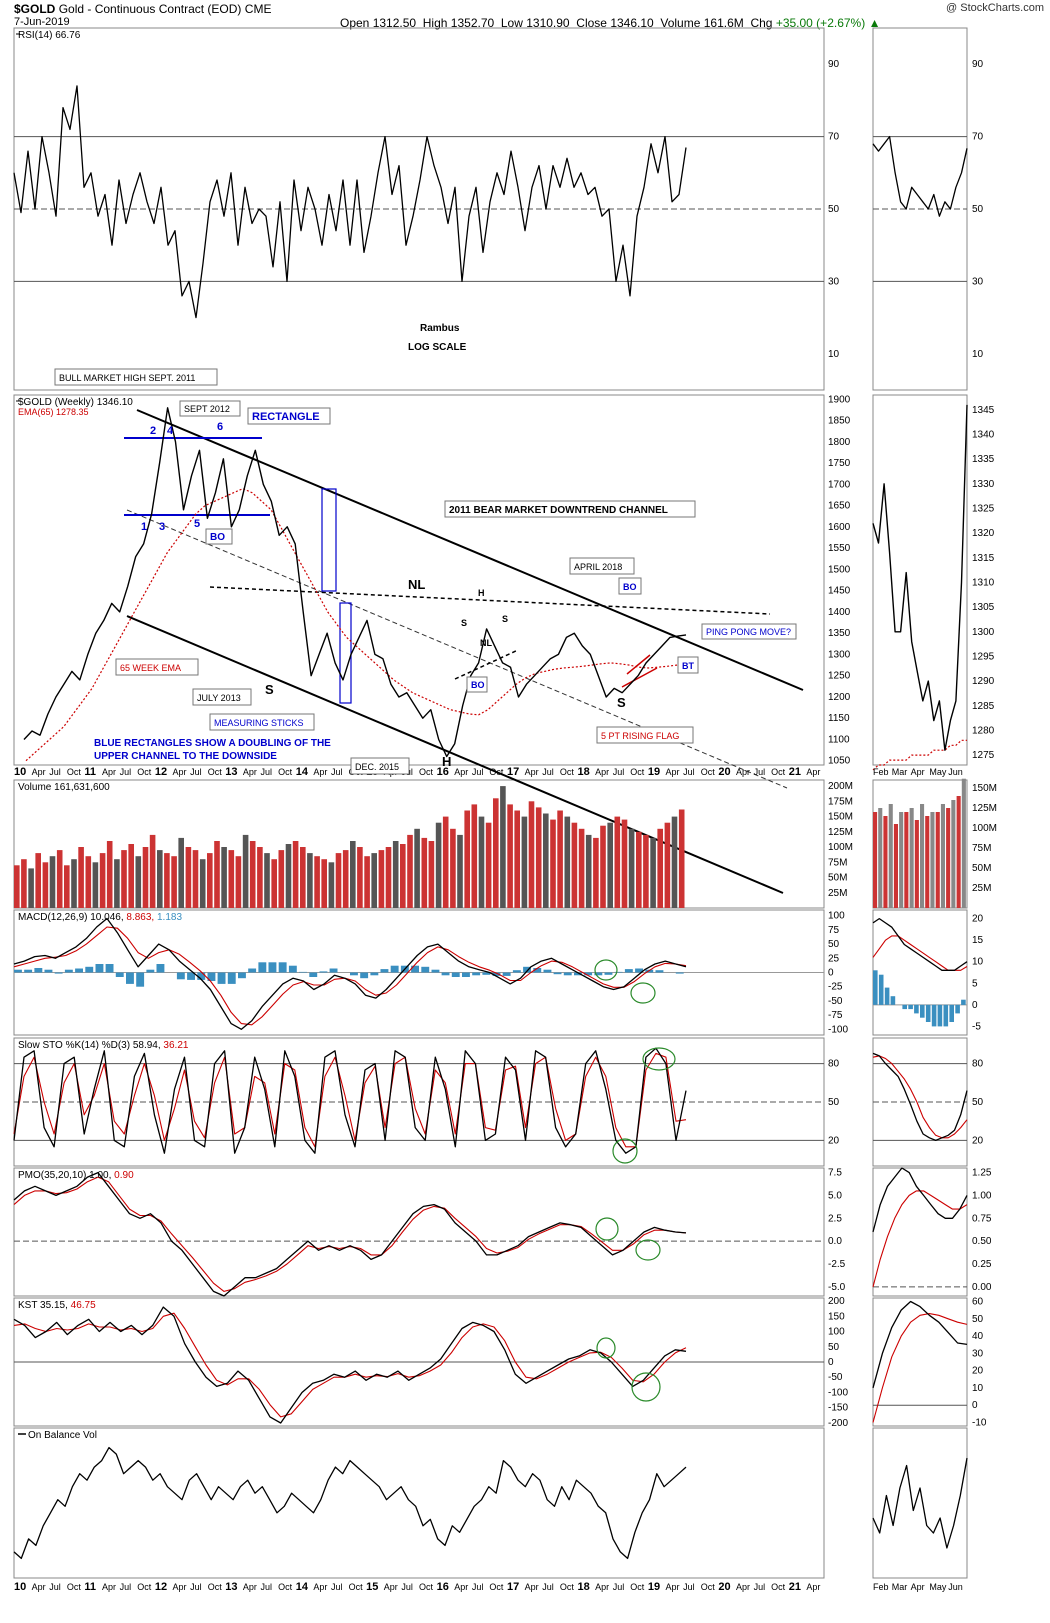 This screenshot has width=1050, height=1623. I want to click on price-axis-tick: 1050, so click(839, 761).